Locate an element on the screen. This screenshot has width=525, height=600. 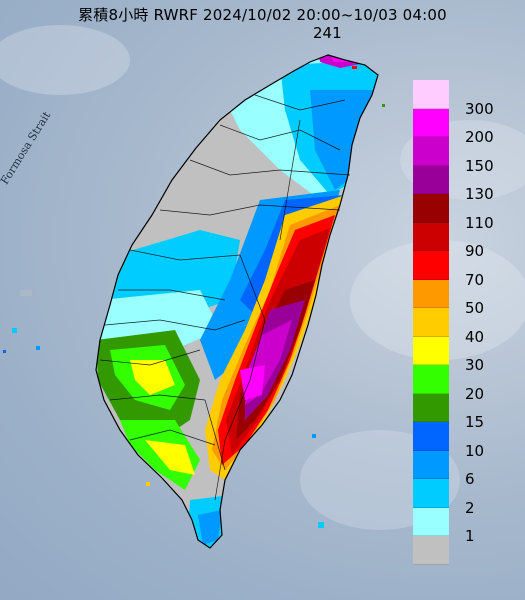
legend-label: 130 is located at coordinates (479, 194).